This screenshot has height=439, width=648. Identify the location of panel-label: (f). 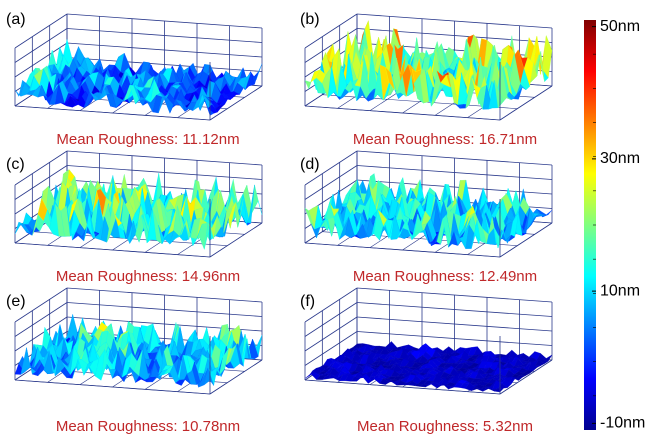
(307, 301).